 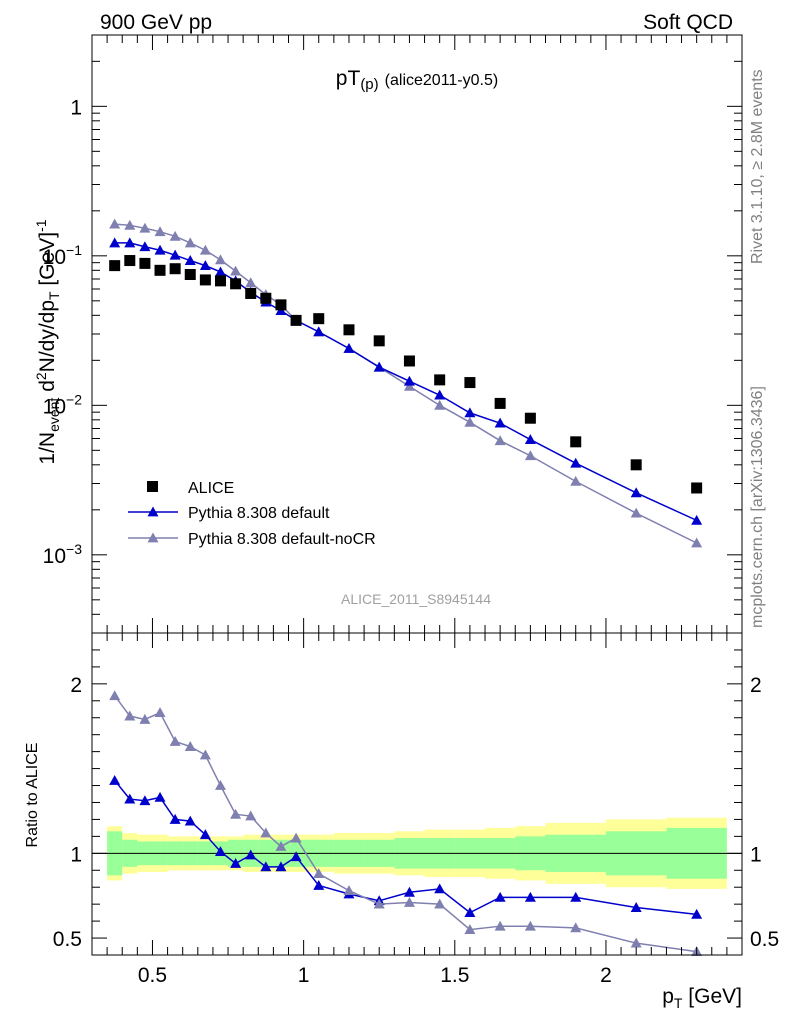 I want to click on header-left-label: 900 GeV pp, so click(x=156, y=22).